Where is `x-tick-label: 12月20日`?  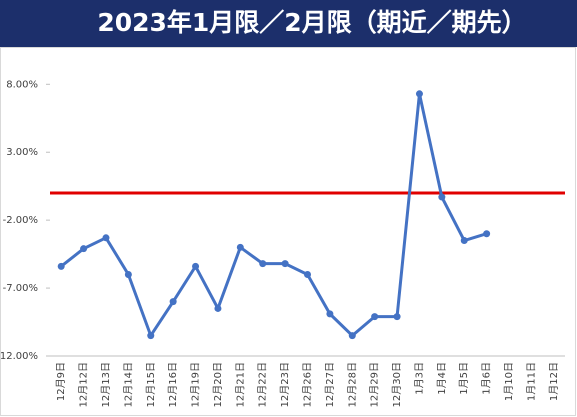 x-tick-label: 12月20日 is located at coordinates (218, 384).